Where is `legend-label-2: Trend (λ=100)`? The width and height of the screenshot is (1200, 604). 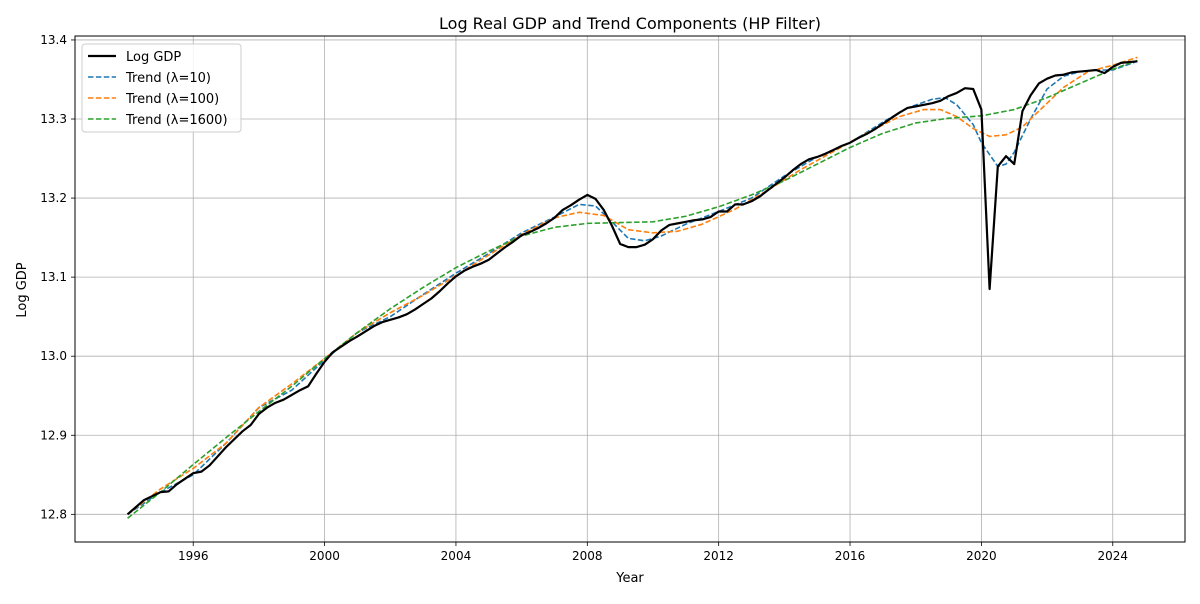
legend-label-2: Trend (λ=100) is located at coordinates (172, 99).